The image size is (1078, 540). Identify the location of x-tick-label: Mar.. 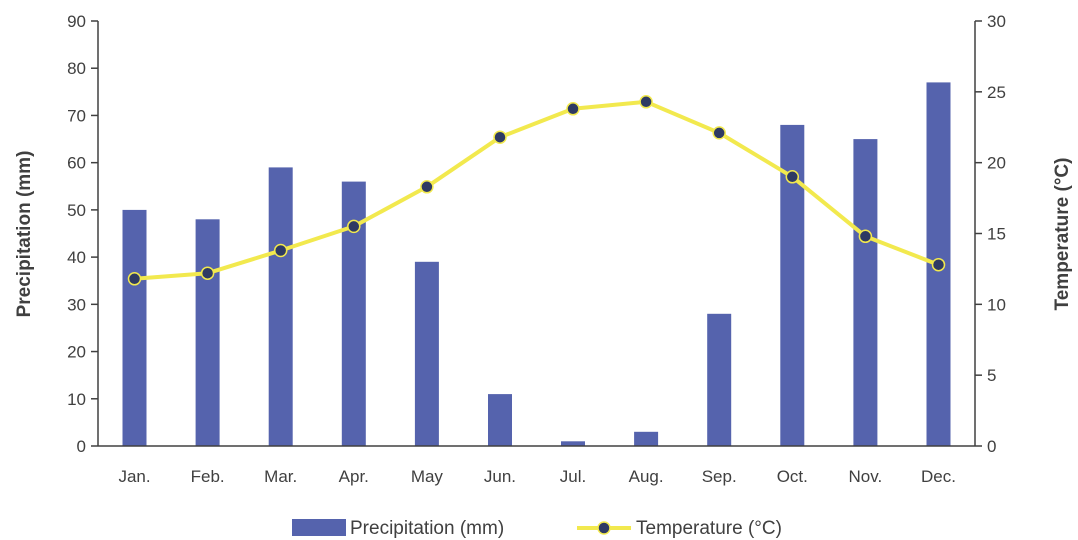
(280, 476).